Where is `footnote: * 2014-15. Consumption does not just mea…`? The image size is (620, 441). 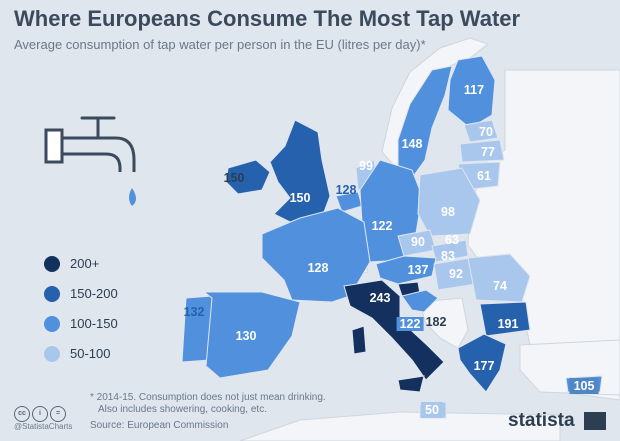 footnote: * 2014-15. Consumption does not just mea… is located at coordinates (208, 403).